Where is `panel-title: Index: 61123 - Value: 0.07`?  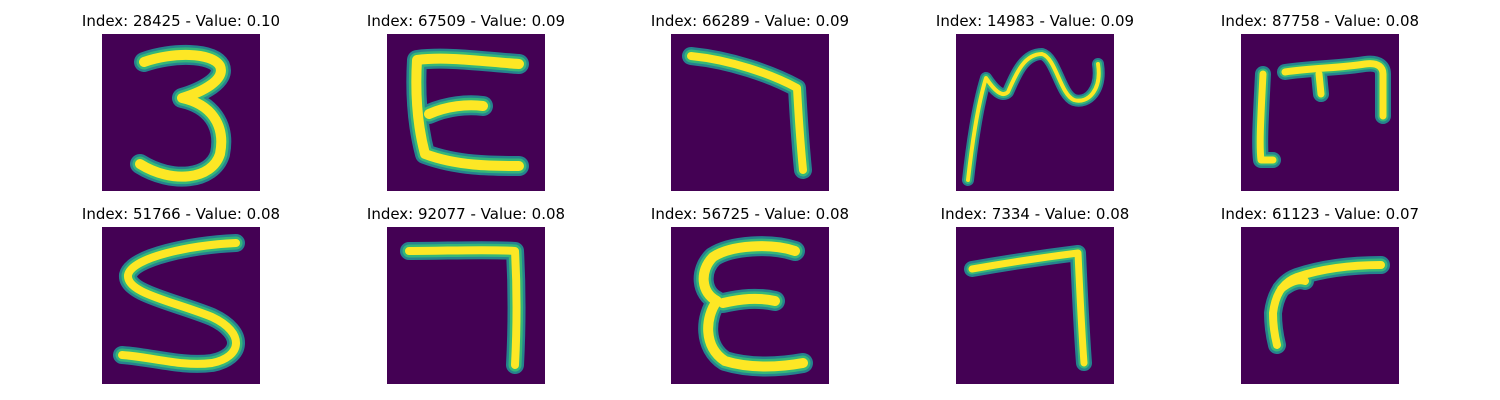 panel-title: Index: 61123 - Value: 0.07 is located at coordinates (1320, 214).